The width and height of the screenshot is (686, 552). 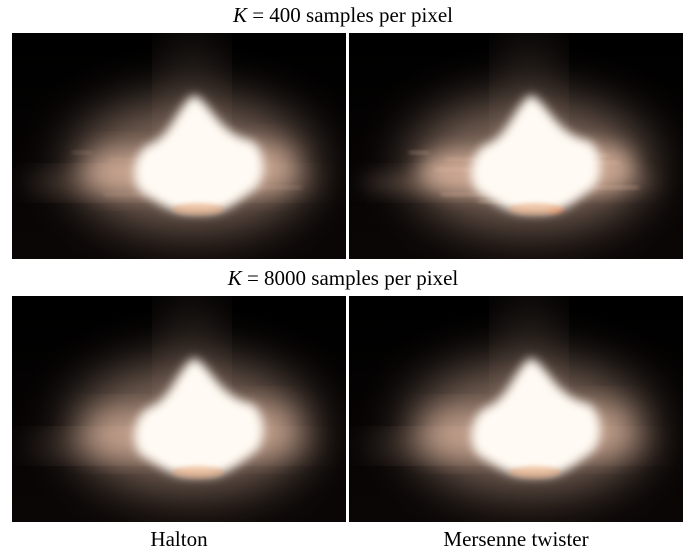 What do you see at coordinates (350, 278) in the screenshot?
I see `row-caption-text: = 8000 samples per pixel` at bounding box center [350, 278].